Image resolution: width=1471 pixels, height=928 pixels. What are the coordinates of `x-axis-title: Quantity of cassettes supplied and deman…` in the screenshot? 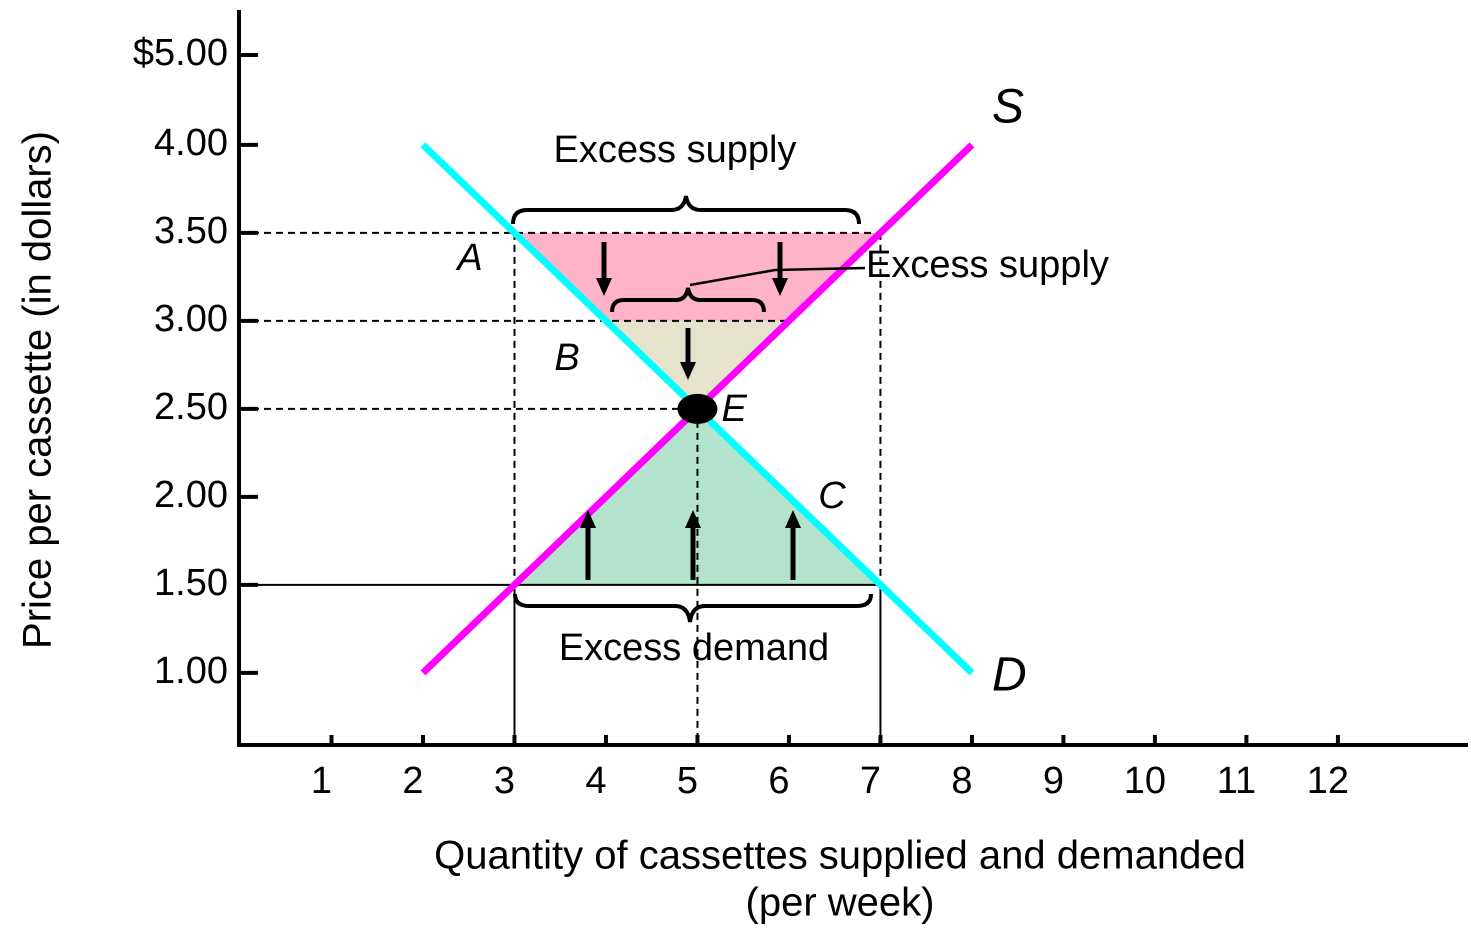 It's located at (840, 856).